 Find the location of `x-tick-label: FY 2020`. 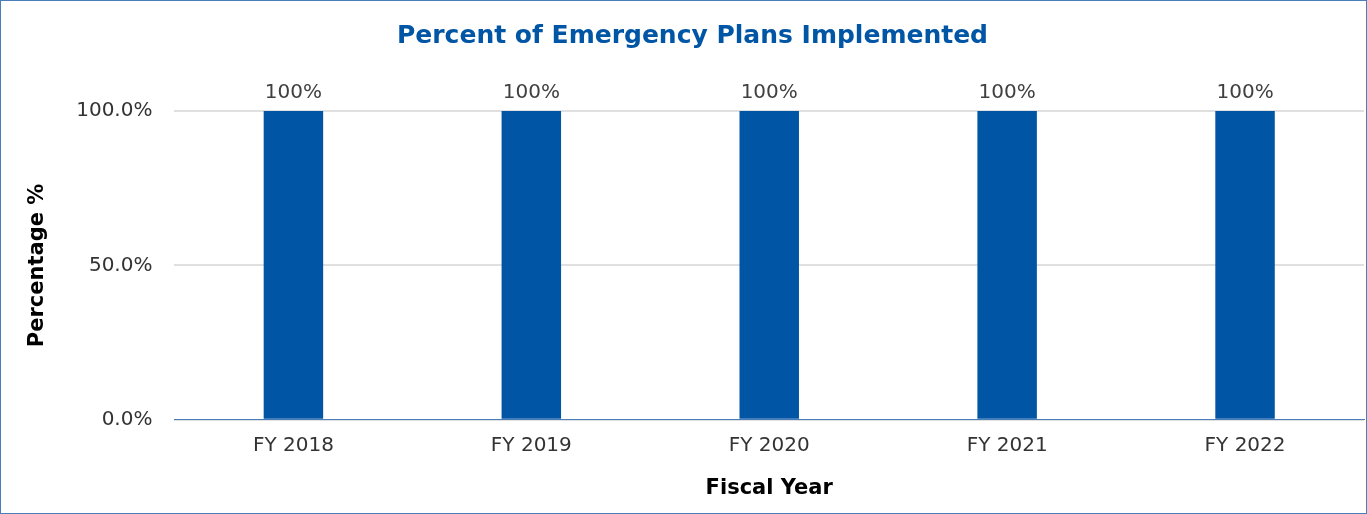

x-tick-label: FY 2020 is located at coordinates (769, 444).